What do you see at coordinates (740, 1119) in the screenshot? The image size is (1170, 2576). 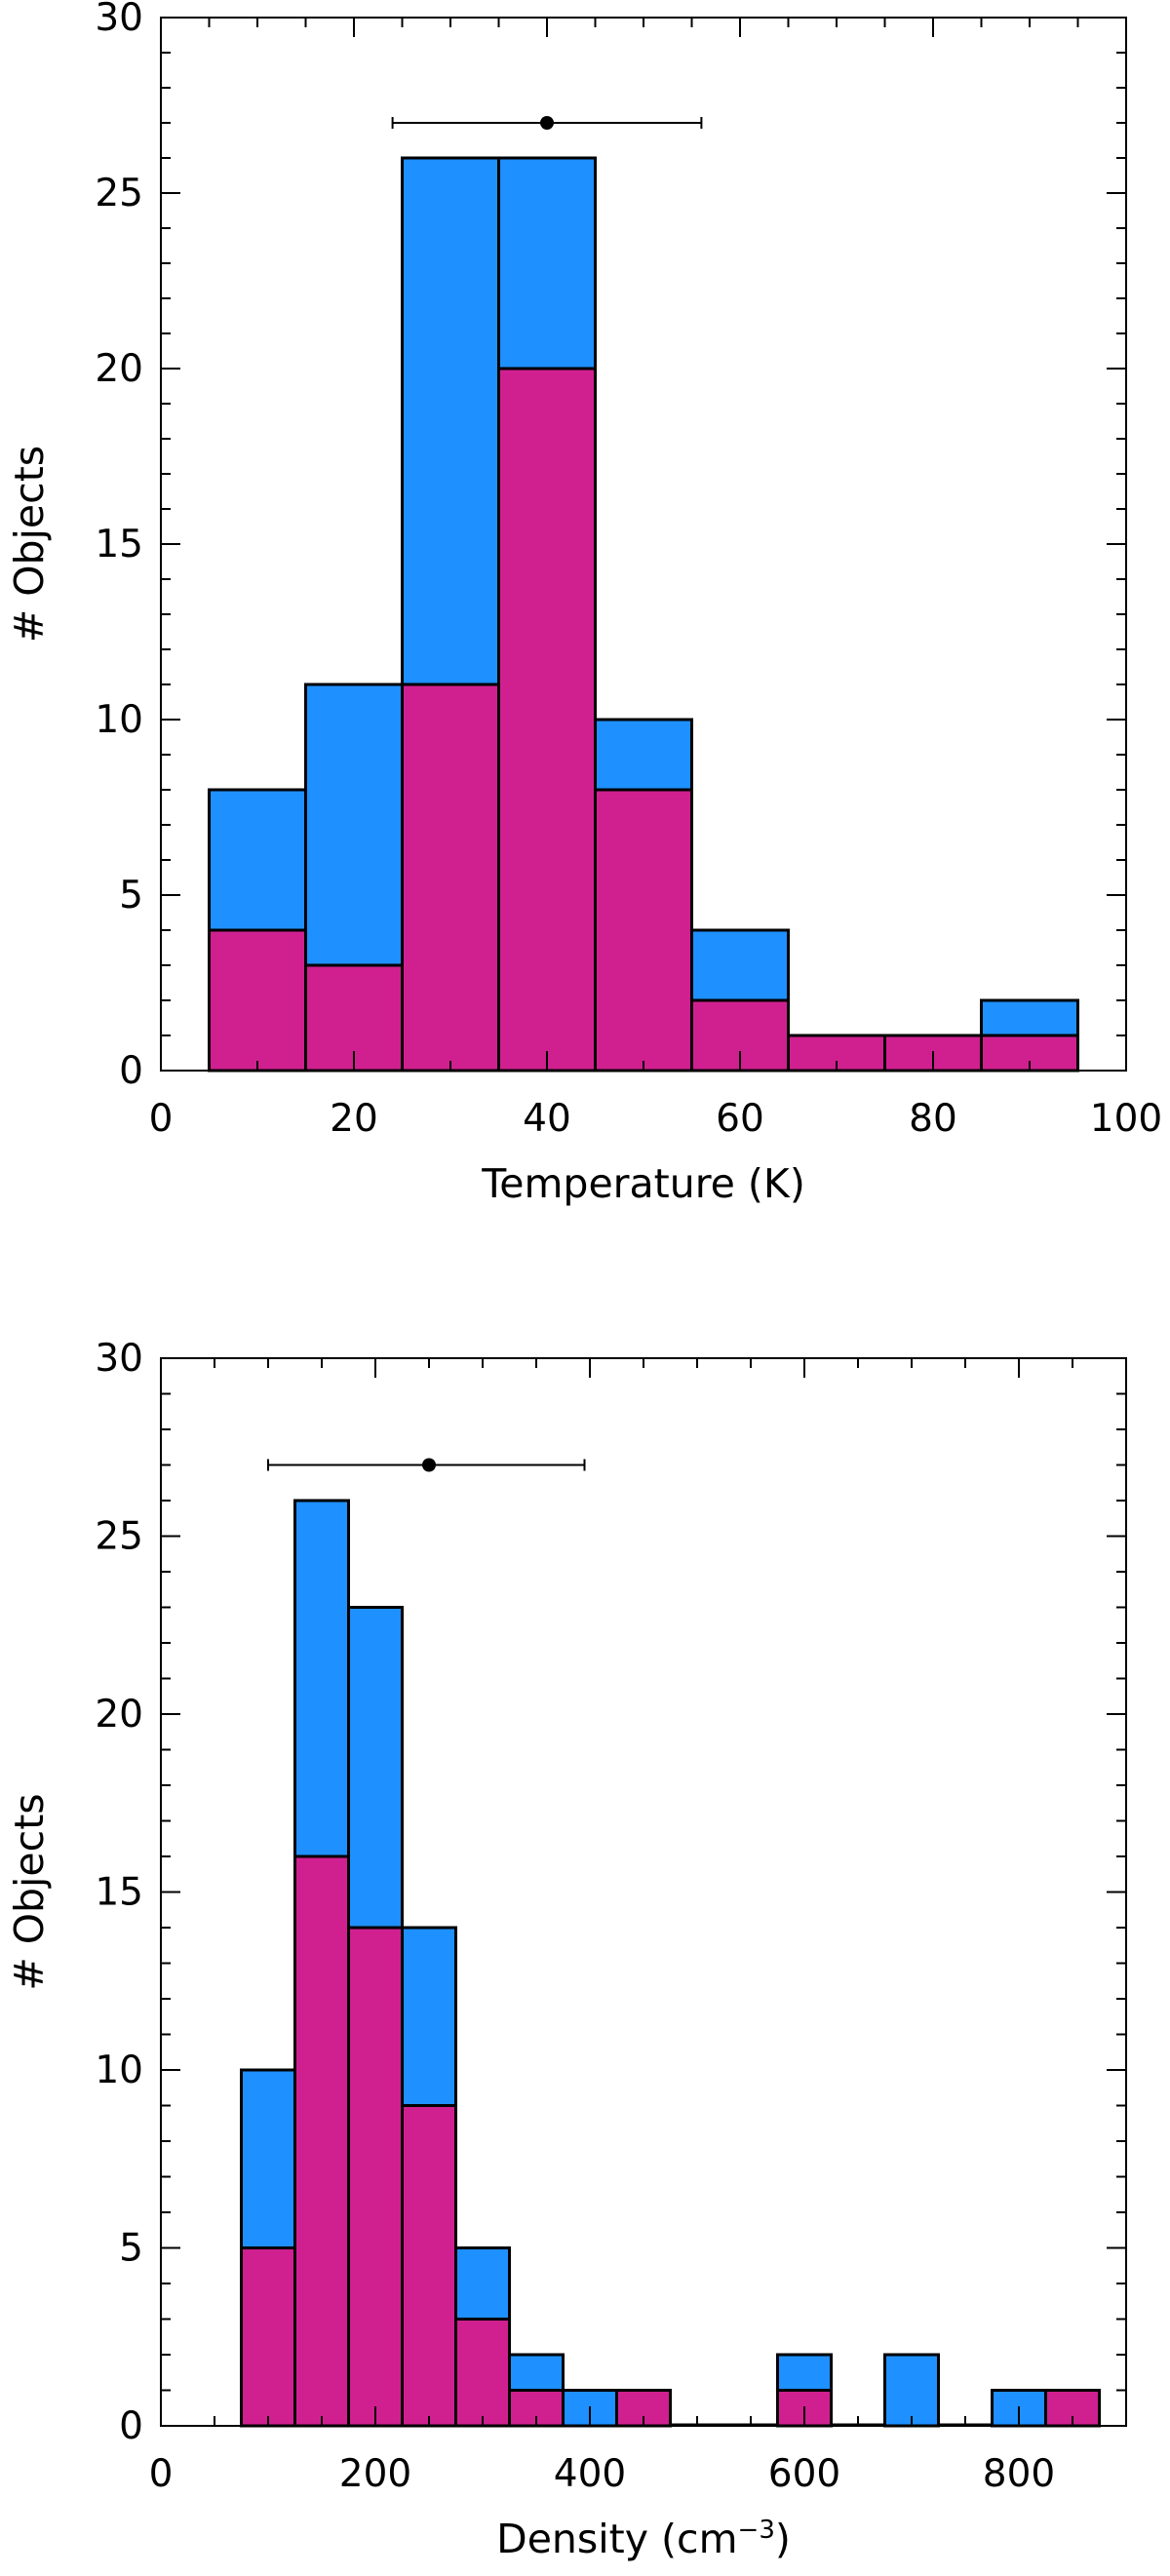 I see `x-tick-label: 60` at bounding box center [740, 1119].